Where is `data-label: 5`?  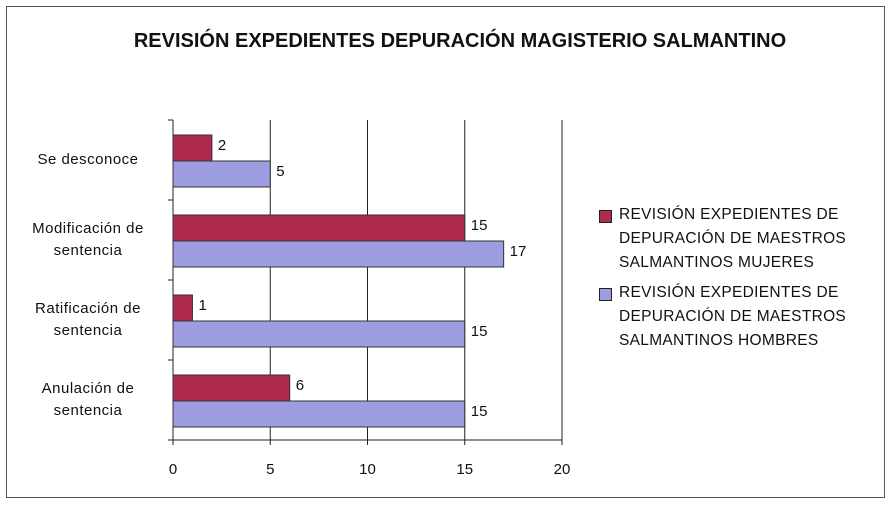
data-label: 5 is located at coordinates (280, 171).